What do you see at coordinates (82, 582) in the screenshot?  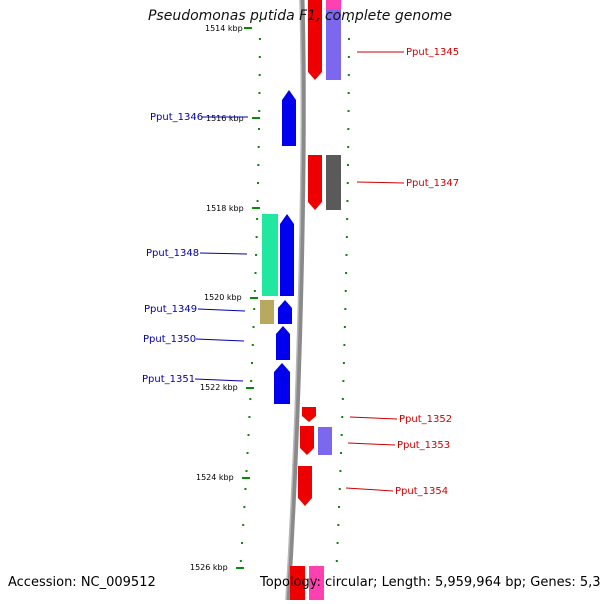 I see `accession-text: Accession: NC_009512` at bounding box center [82, 582].